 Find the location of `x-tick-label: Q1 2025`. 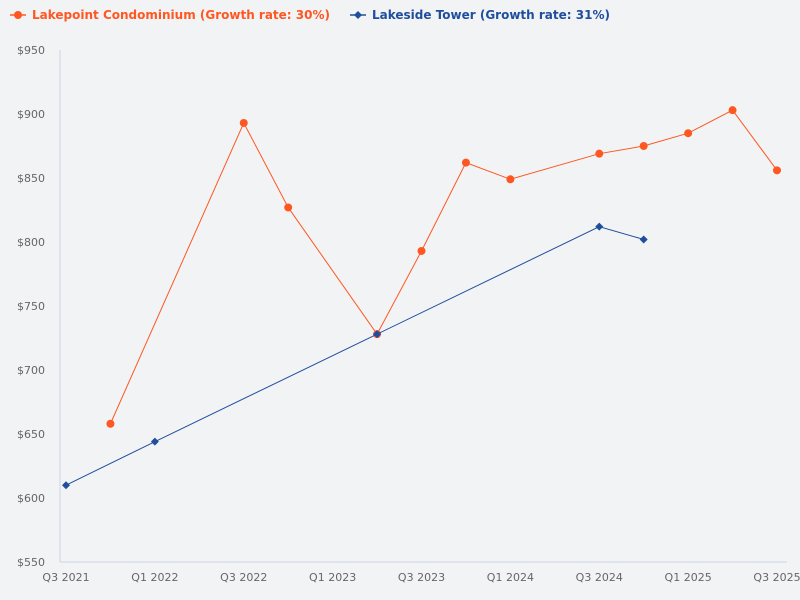

x-tick-label: Q1 2025 is located at coordinates (688, 577).